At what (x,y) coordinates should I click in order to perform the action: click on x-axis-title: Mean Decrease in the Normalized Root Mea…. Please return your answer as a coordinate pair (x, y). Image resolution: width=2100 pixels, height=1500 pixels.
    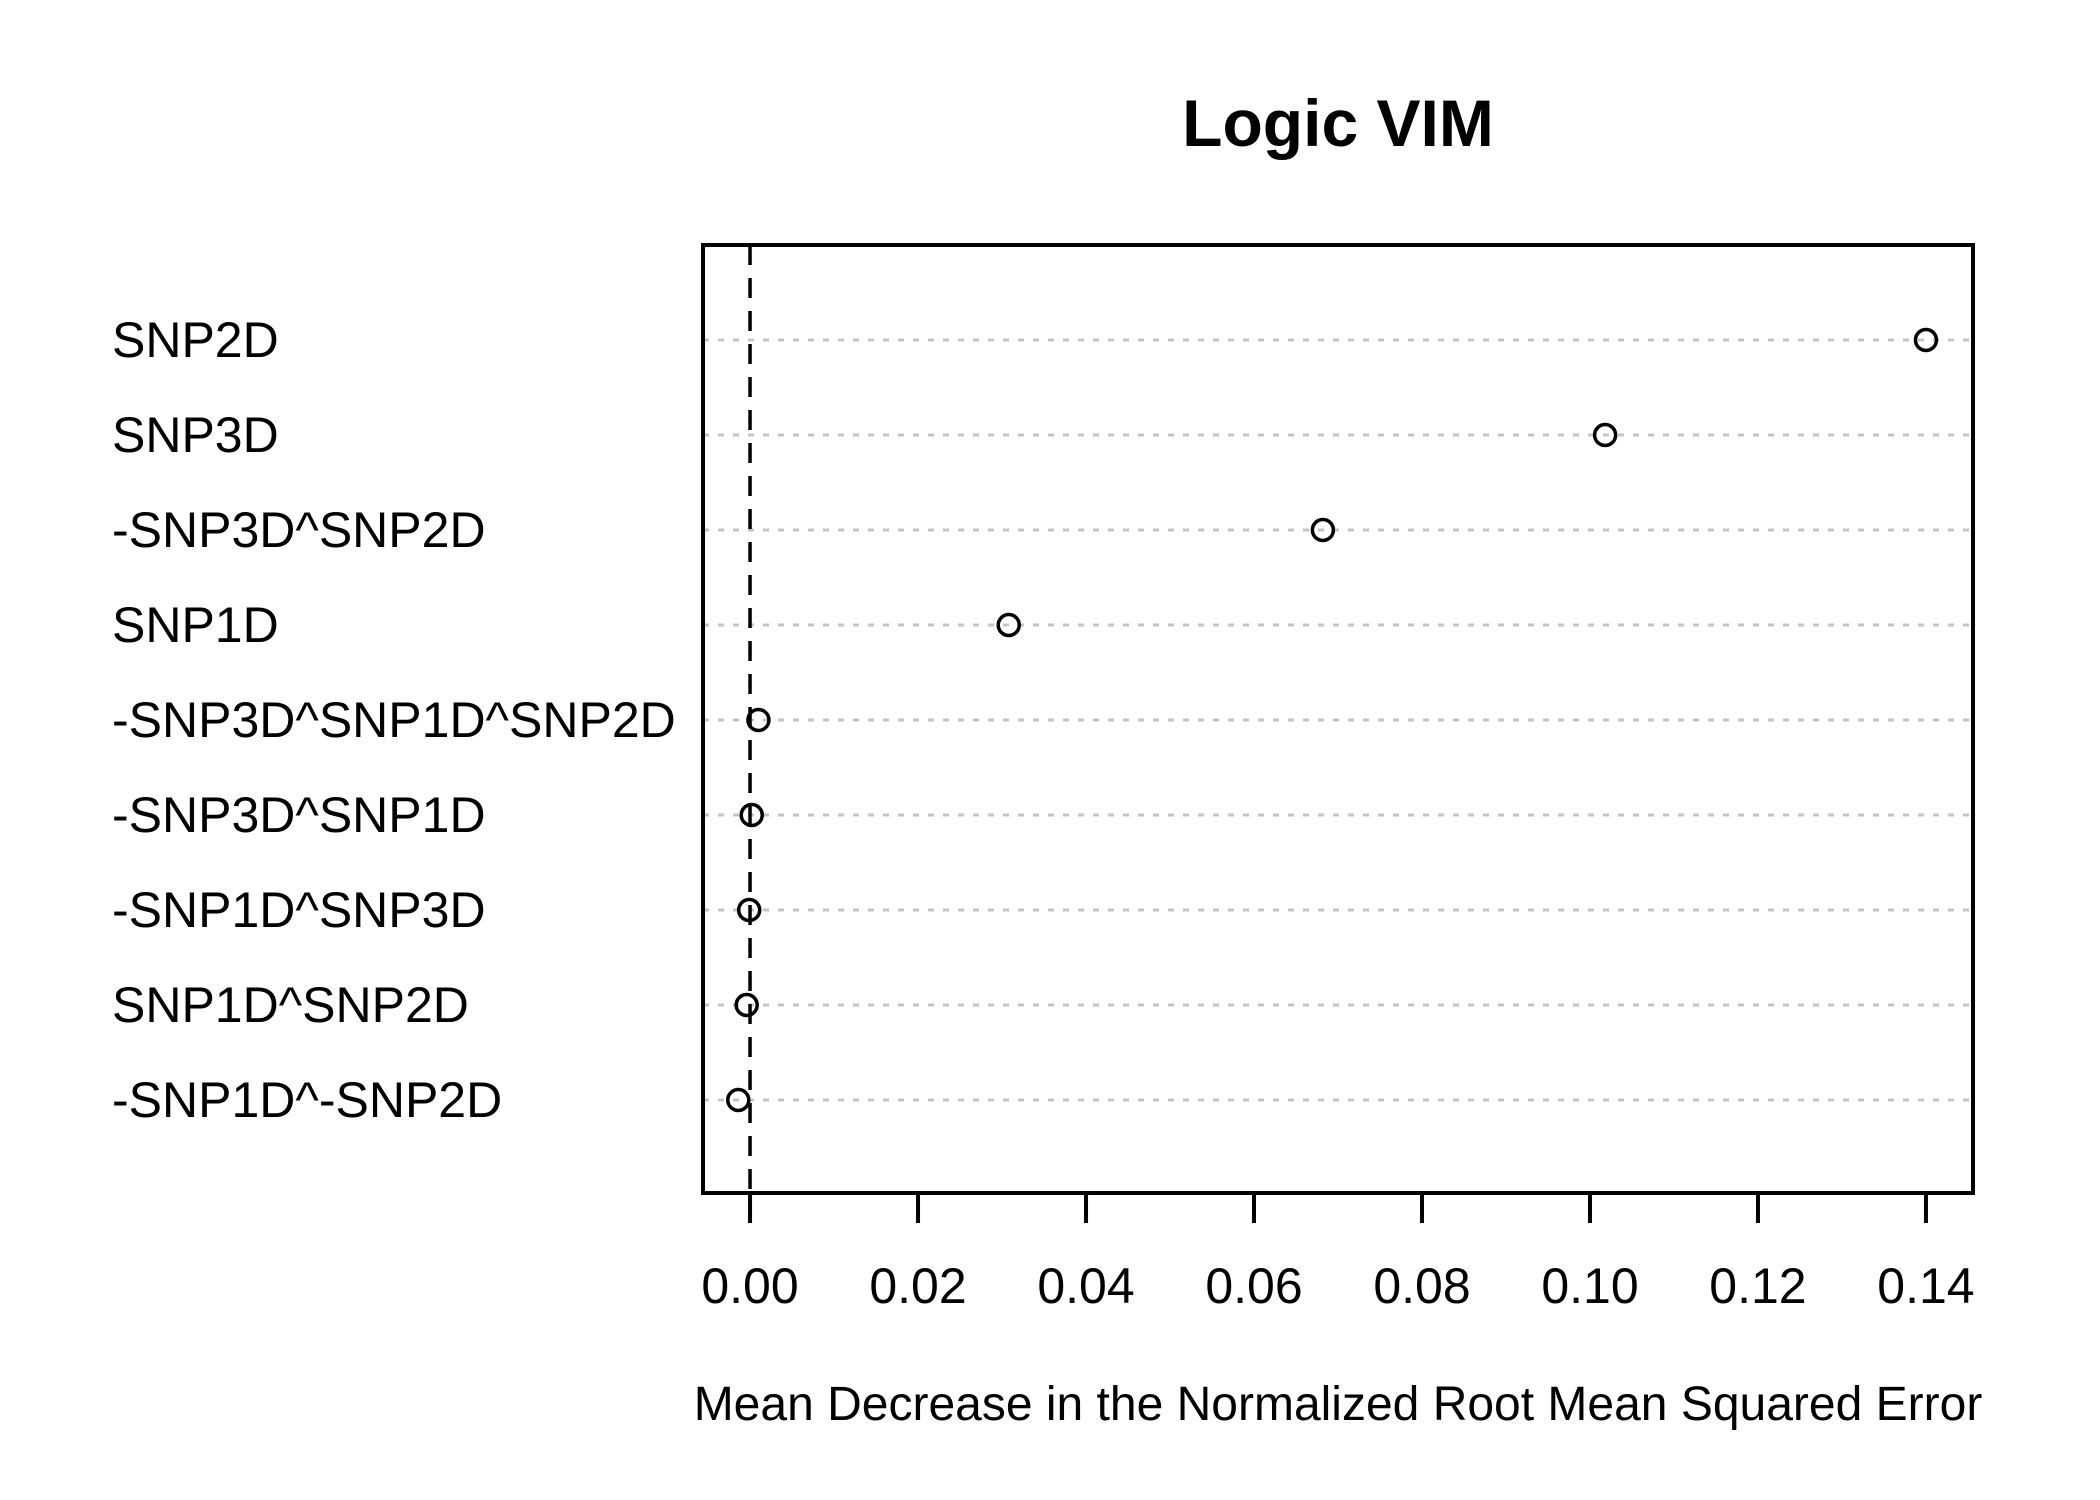
    Looking at the image, I should click on (1338, 1404).